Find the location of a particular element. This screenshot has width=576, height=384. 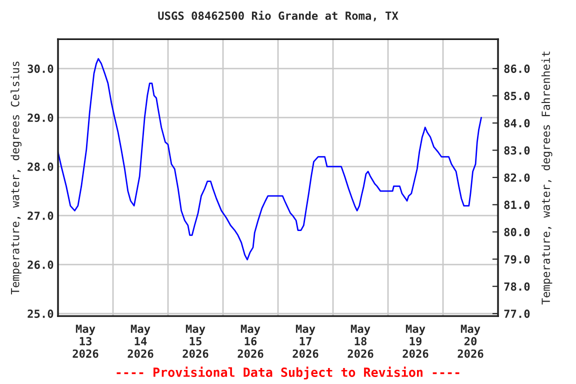

y-tick-label: 27.0 is located at coordinates (41, 216).